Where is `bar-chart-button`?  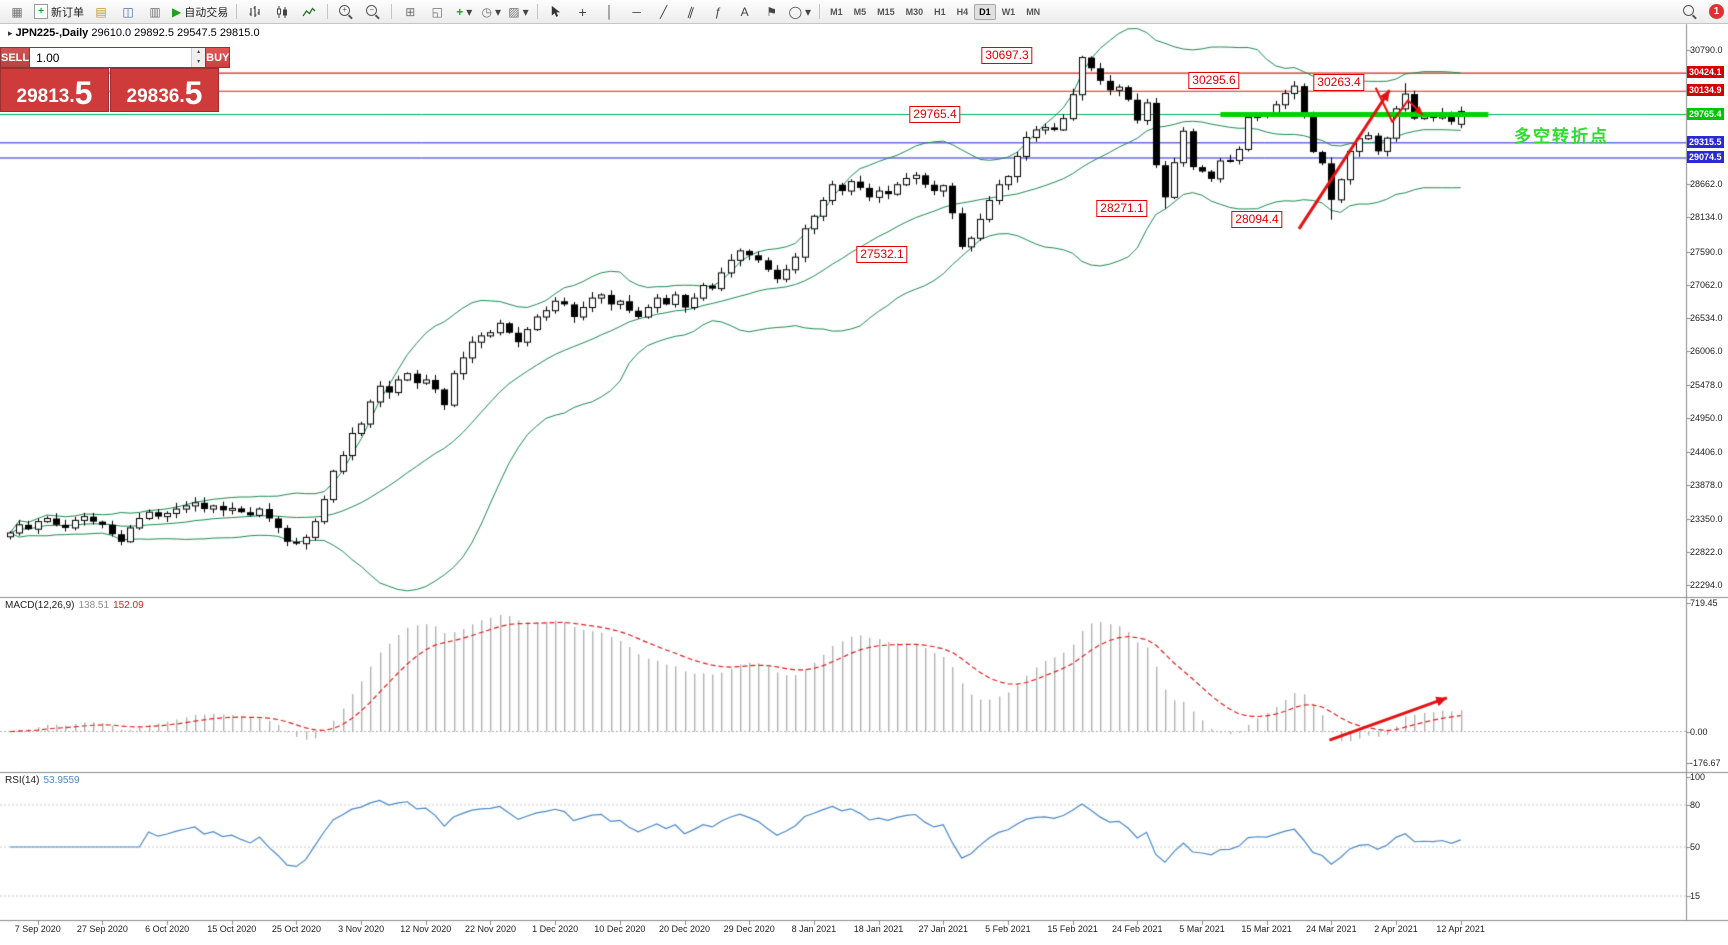
bar-chart-button is located at coordinates (255, 12).